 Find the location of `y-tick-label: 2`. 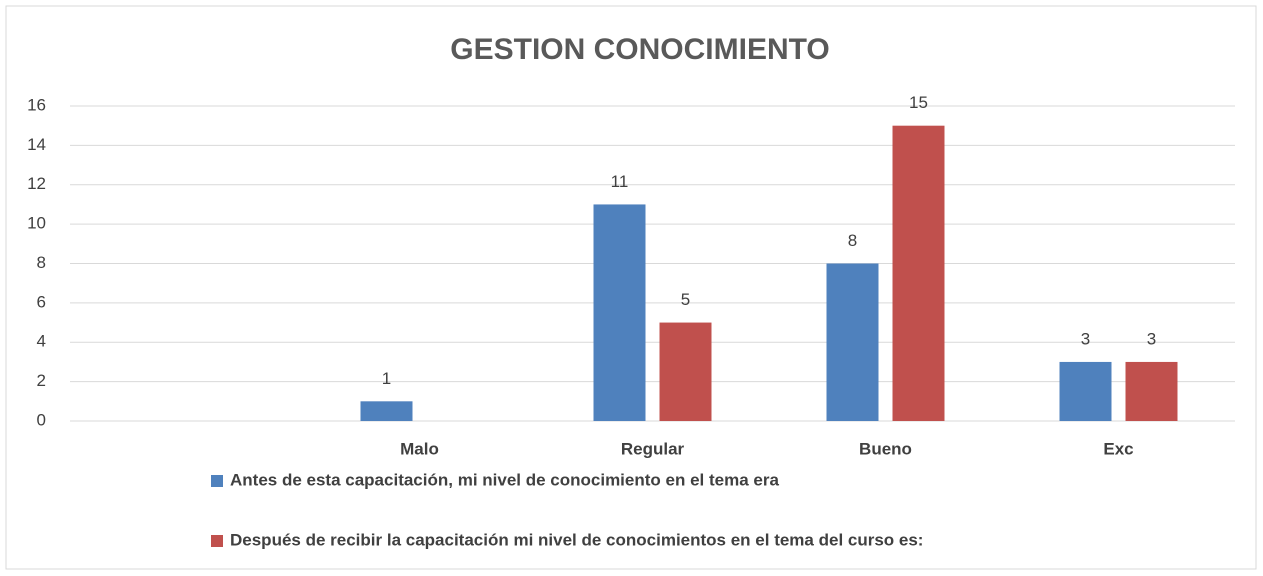

y-tick-label: 2 is located at coordinates (41, 380).